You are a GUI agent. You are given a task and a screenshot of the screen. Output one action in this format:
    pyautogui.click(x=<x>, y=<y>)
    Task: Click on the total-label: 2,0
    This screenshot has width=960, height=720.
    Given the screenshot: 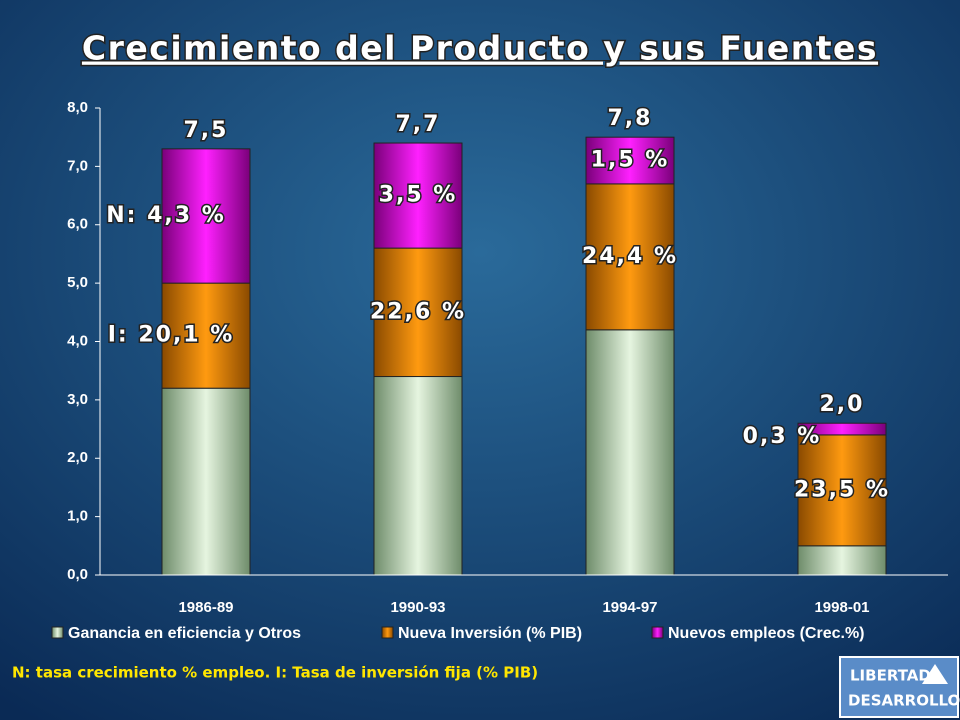 What is the action you would take?
    pyautogui.click(x=842, y=404)
    